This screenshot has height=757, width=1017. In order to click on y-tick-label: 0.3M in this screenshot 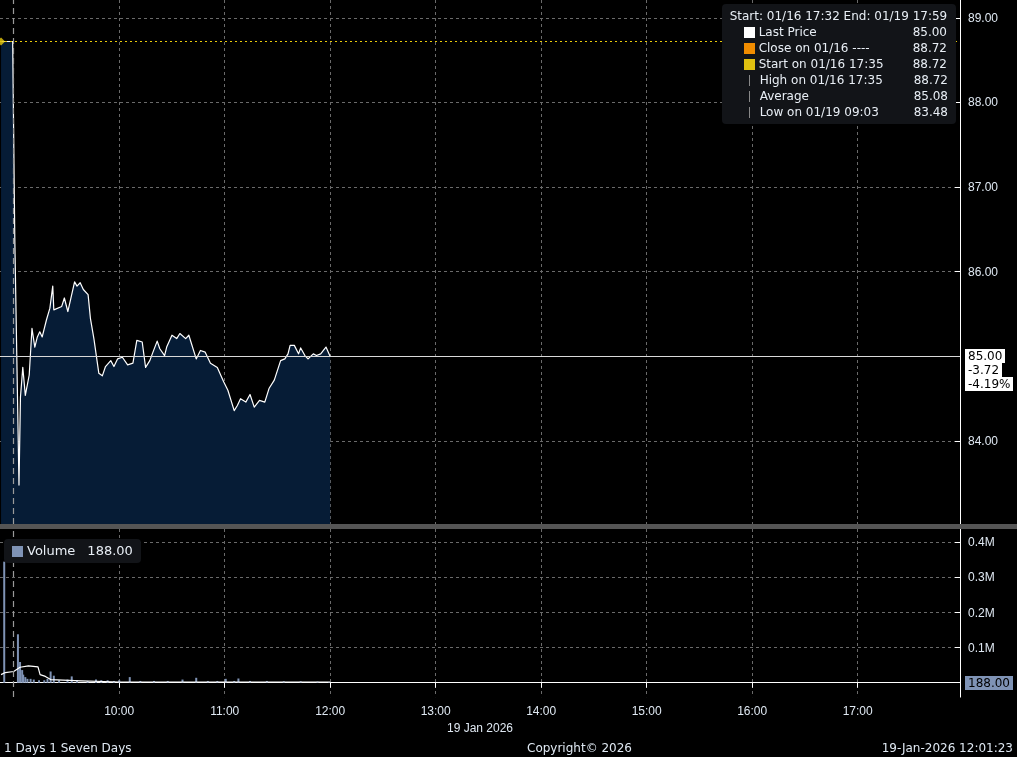, I will do `click(981, 577)`.